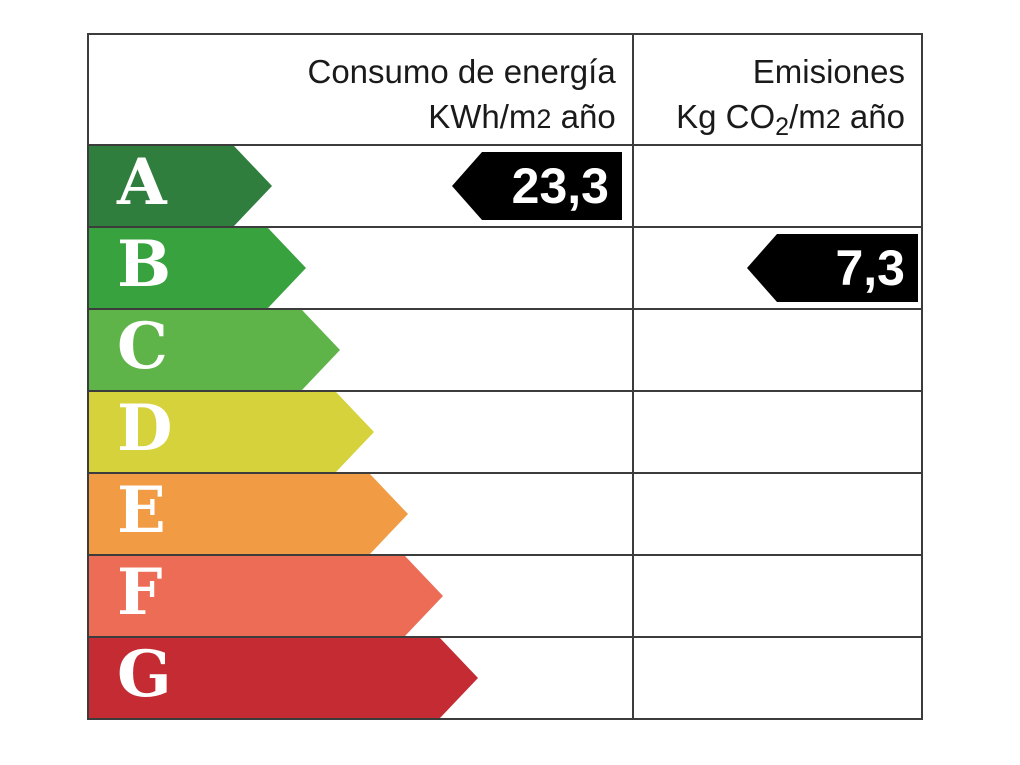 This screenshot has height=765, width=1020. I want to click on rating-arrow-a: A, so click(180, 186).